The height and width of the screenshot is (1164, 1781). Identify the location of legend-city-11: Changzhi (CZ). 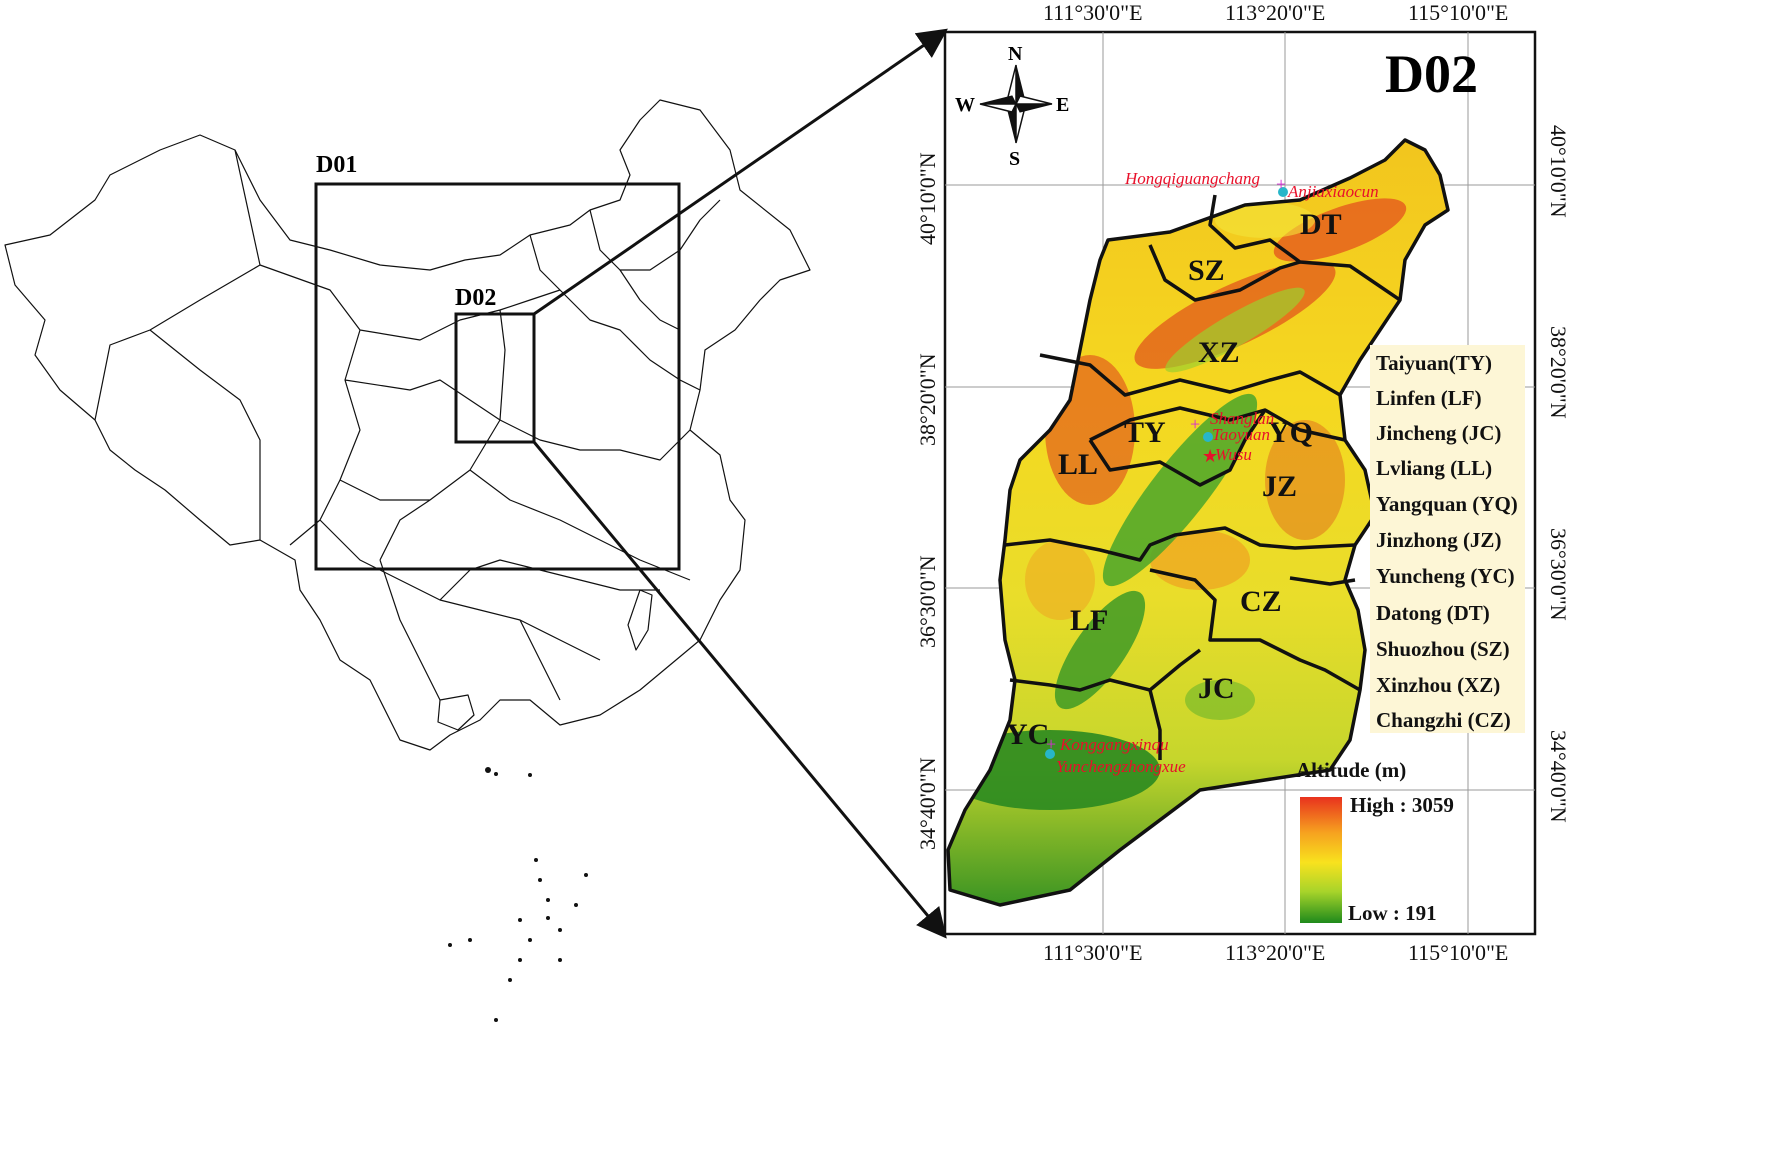
(1443, 720).